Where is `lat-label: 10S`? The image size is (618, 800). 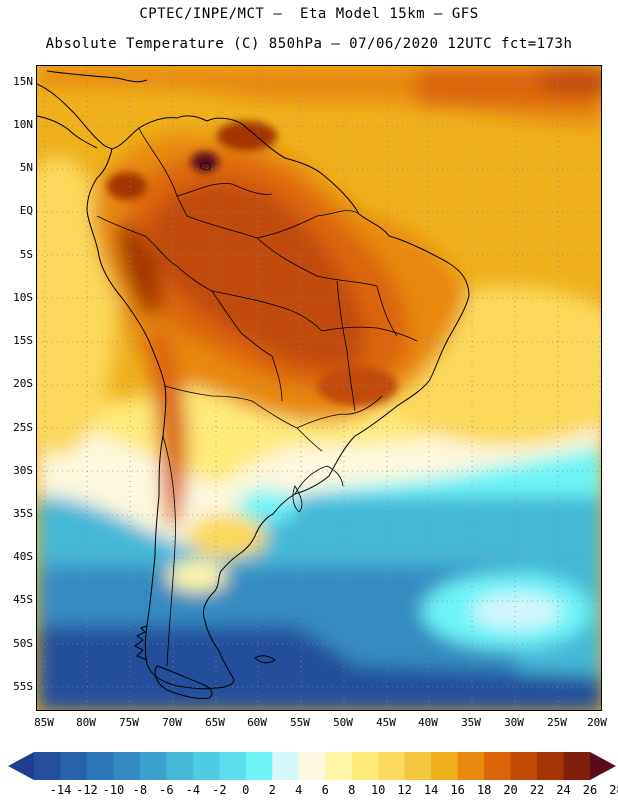
lat-label: 10S is located at coordinates (23, 297).